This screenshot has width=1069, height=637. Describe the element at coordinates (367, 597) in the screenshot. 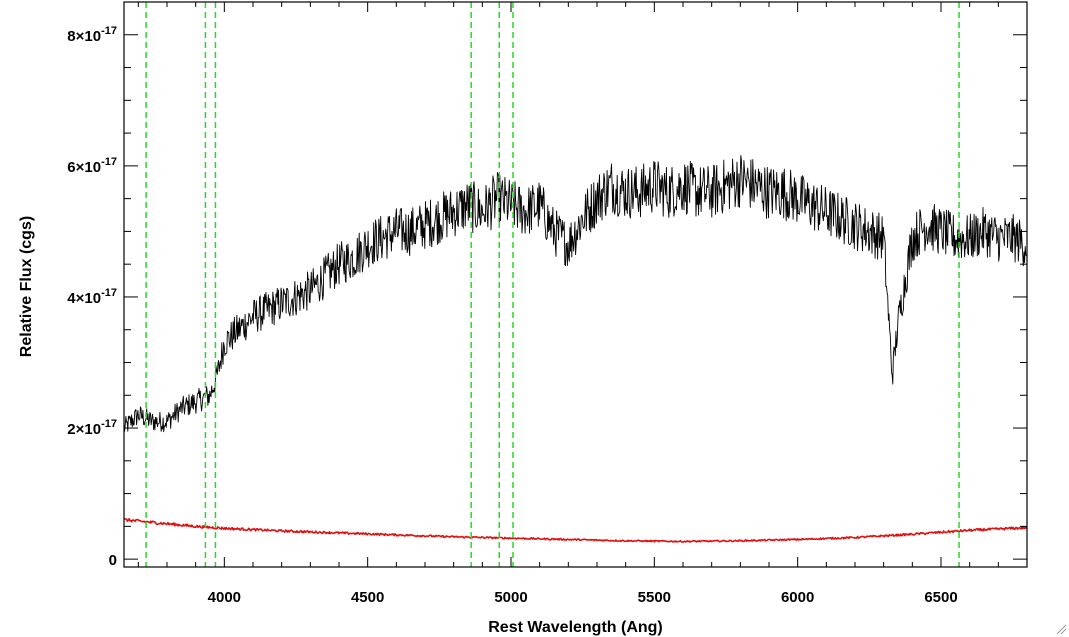

I see `x-tick-label: 4500` at that location.